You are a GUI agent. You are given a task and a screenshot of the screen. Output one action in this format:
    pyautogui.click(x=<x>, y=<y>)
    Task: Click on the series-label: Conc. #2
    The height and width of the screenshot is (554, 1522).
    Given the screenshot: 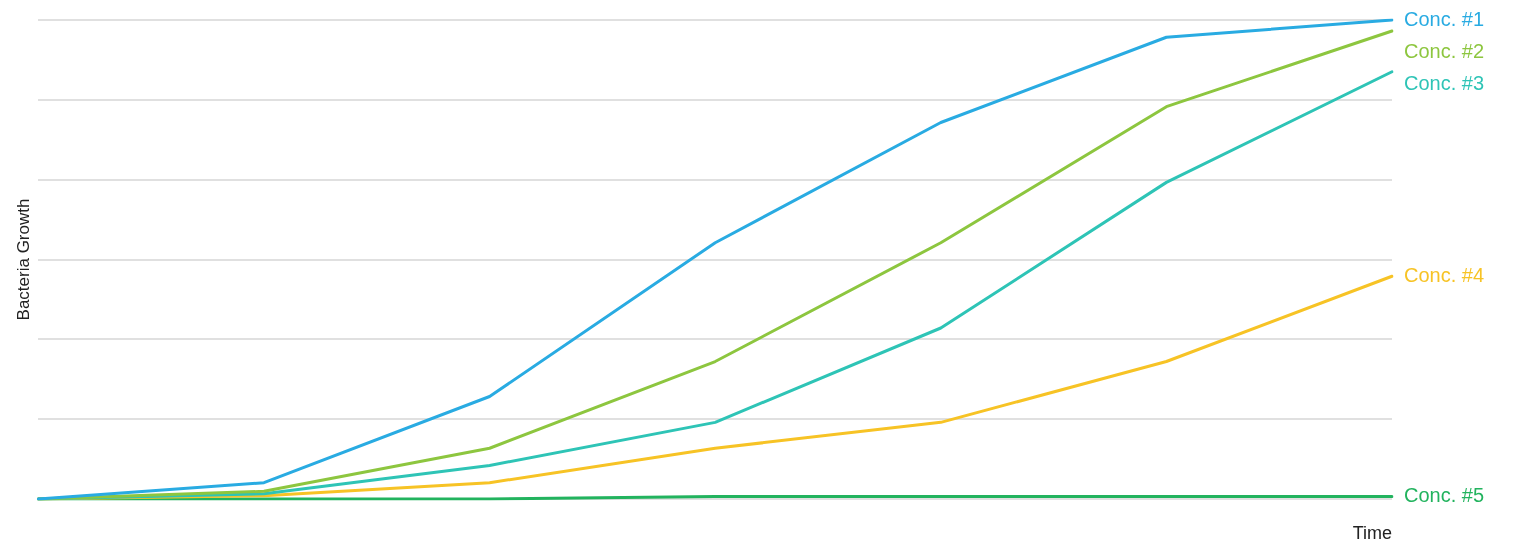 What is the action you would take?
    pyautogui.click(x=1444, y=50)
    